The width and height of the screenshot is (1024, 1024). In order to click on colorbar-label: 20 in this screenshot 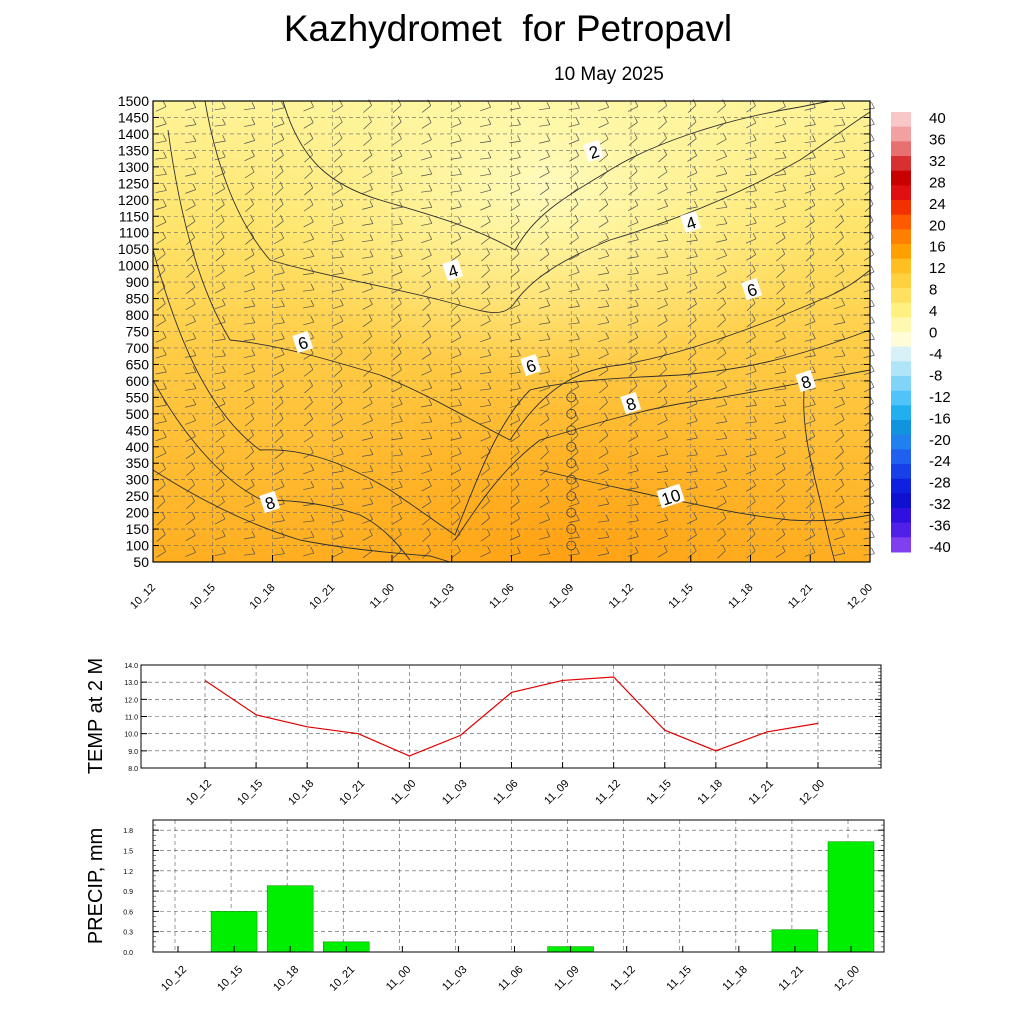, I will do `click(937, 225)`.